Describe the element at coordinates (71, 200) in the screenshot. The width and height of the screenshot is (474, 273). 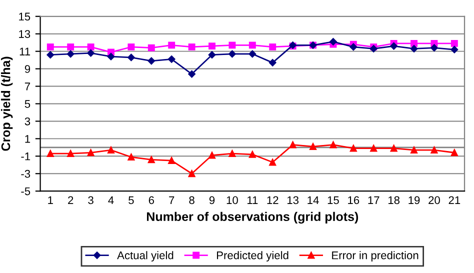
I see `x-tick-label: 2` at that location.